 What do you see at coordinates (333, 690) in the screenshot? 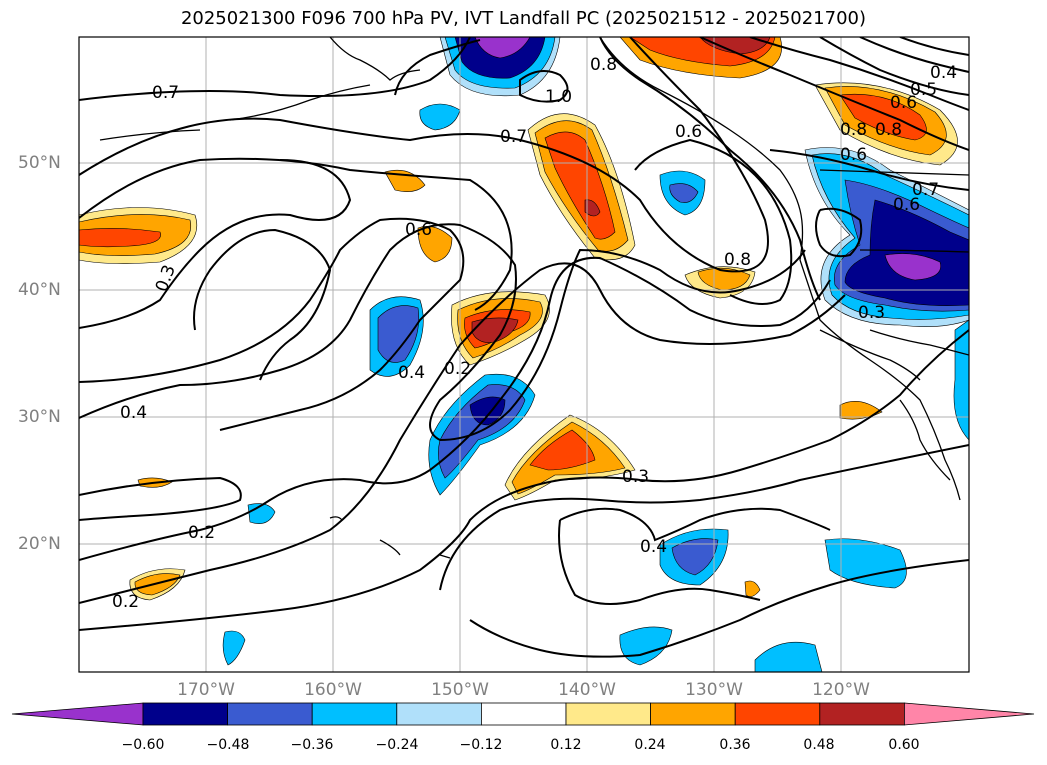
I see `lon-tick-label: 160°W` at bounding box center [333, 690].